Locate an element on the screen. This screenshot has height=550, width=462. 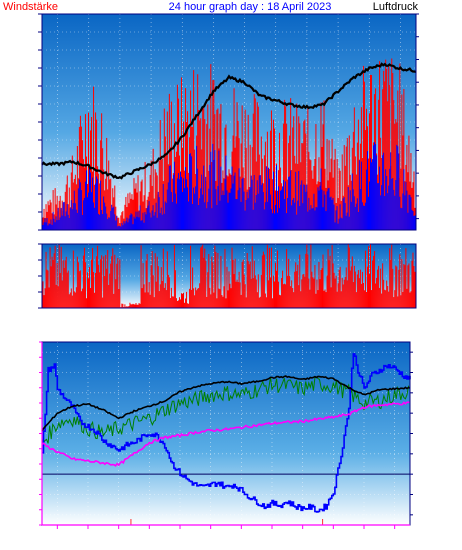
panel3-x-ticks is located at coordinates (226, 527).